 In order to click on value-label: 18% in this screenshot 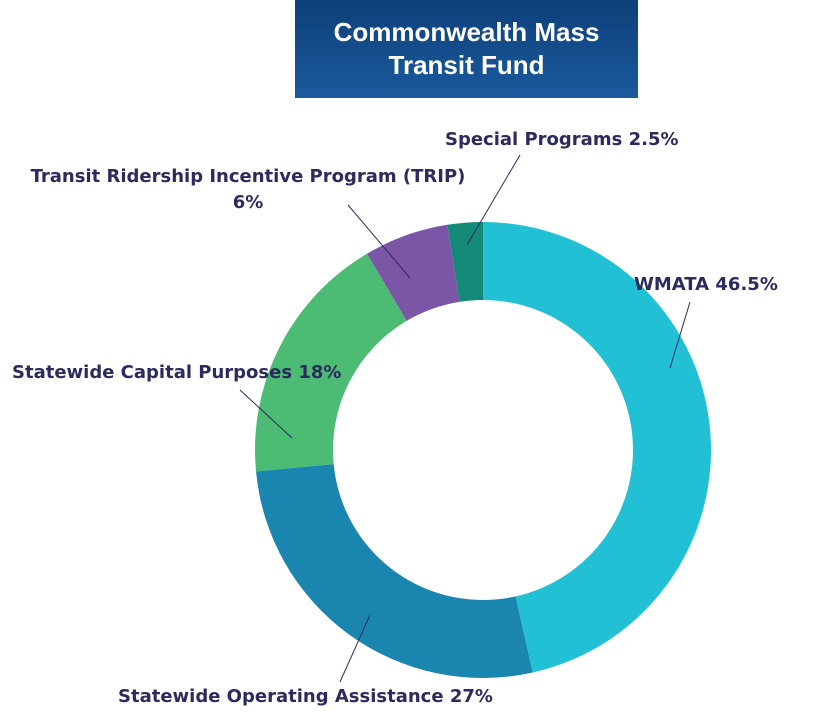, I will do `click(320, 372)`.